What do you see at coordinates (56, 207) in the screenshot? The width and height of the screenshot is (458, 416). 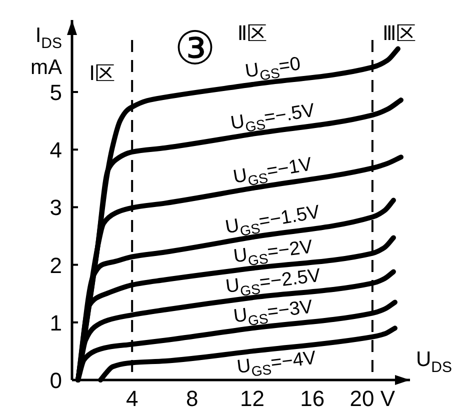 I see `ytick-label: 3` at bounding box center [56, 207].